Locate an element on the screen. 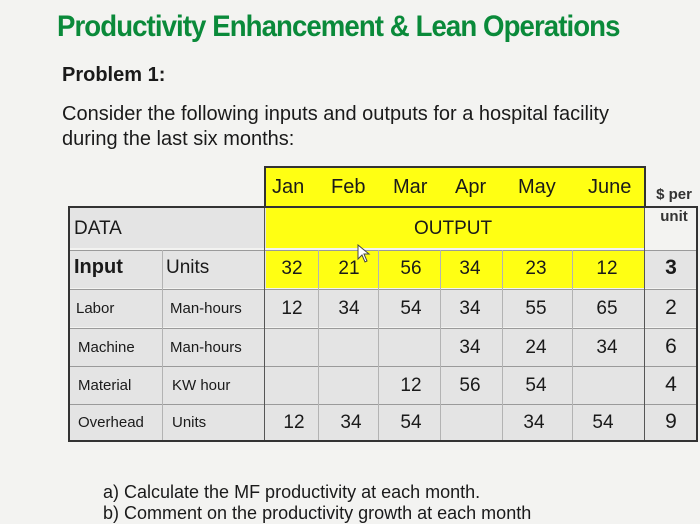  labor-price: 2 is located at coordinates (671, 307).